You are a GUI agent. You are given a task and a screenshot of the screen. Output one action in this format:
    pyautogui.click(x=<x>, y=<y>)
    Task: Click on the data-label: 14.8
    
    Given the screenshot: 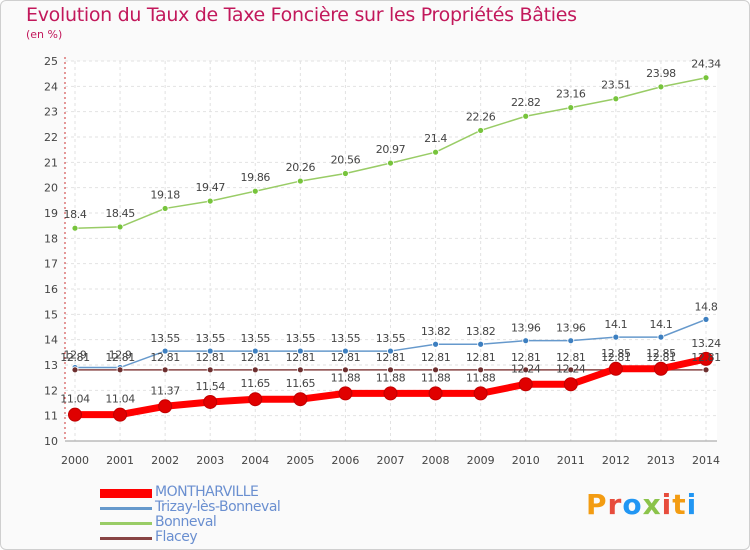 What is the action you would take?
    pyautogui.click(x=706, y=306)
    